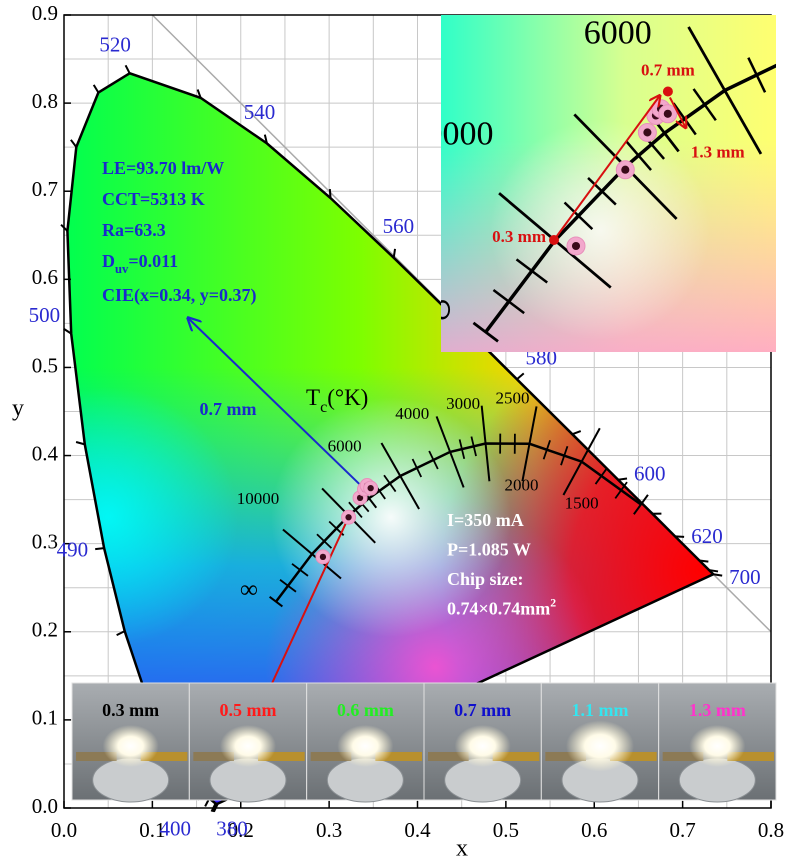 The height and width of the screenshot is (860, 796). I want to click on rich-text: I=350 mA, so click(485, 520).